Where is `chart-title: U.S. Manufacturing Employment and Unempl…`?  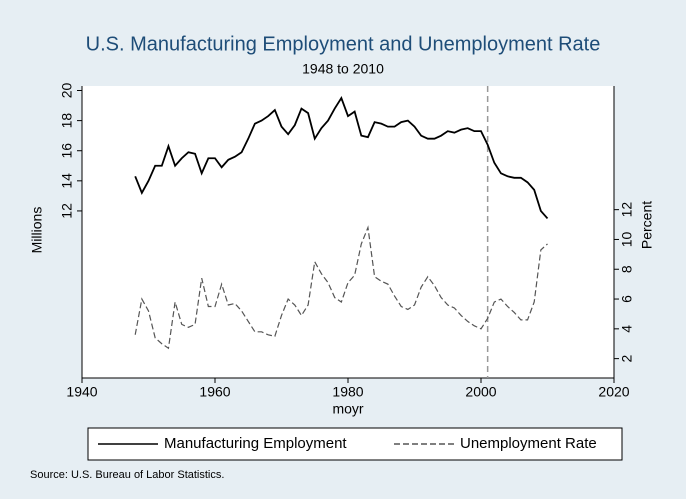 chart-title: U.S. Manufacturing Employment and Unempl… is located at coordinates (343, 44).